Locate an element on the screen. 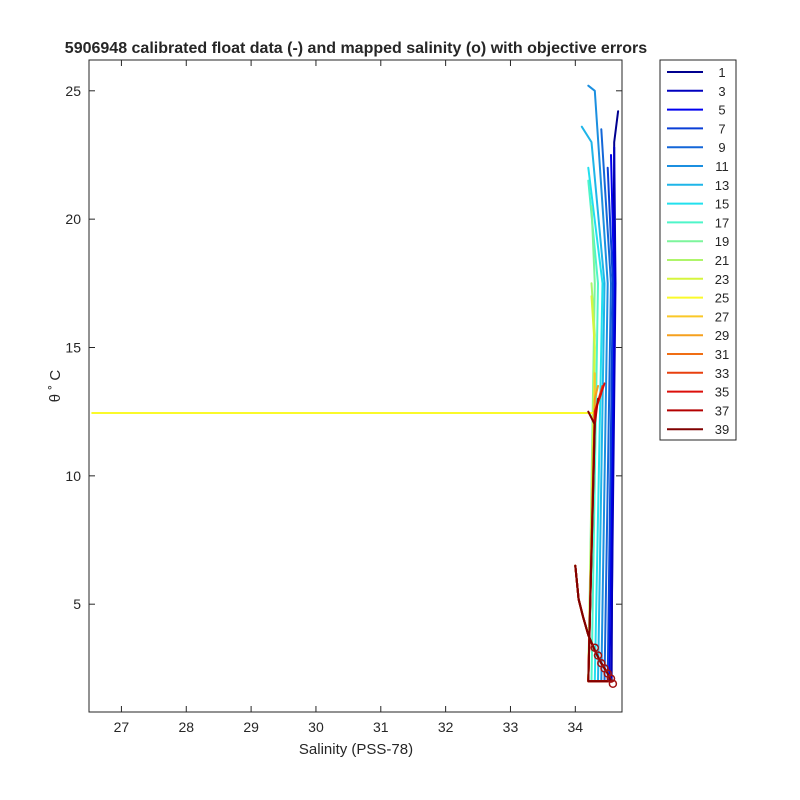 The image size is (800, 800). y-tick-label: 20 is located at coordinates (73, 219).